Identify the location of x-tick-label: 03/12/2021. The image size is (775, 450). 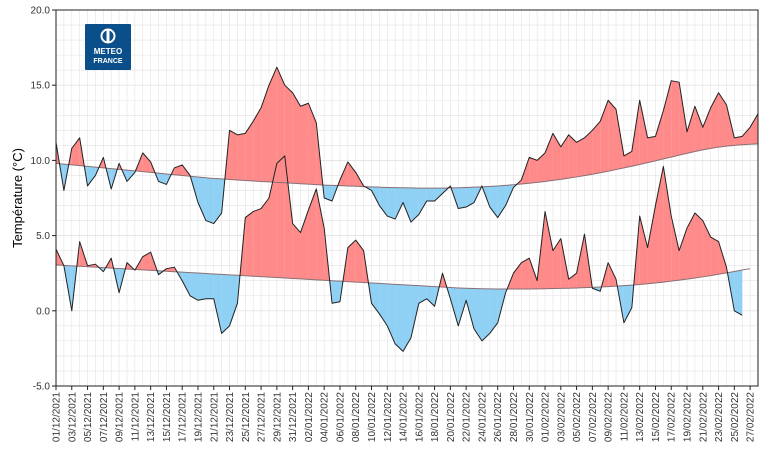
(72, 417).